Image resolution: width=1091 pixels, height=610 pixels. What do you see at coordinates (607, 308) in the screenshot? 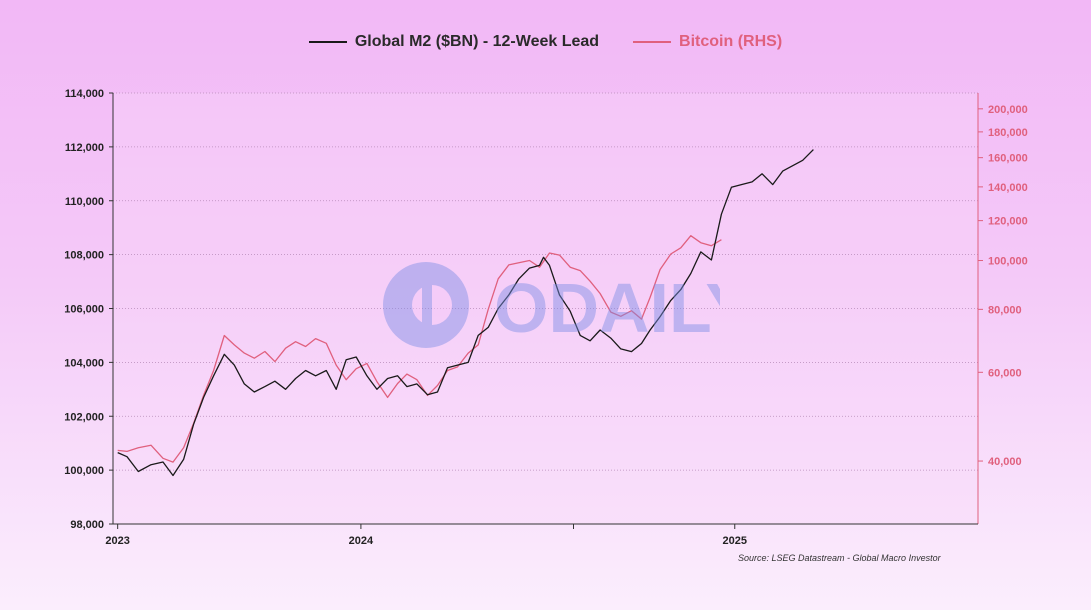
I see `watermark-text: ODAILY` at bounding box center [607, 308].